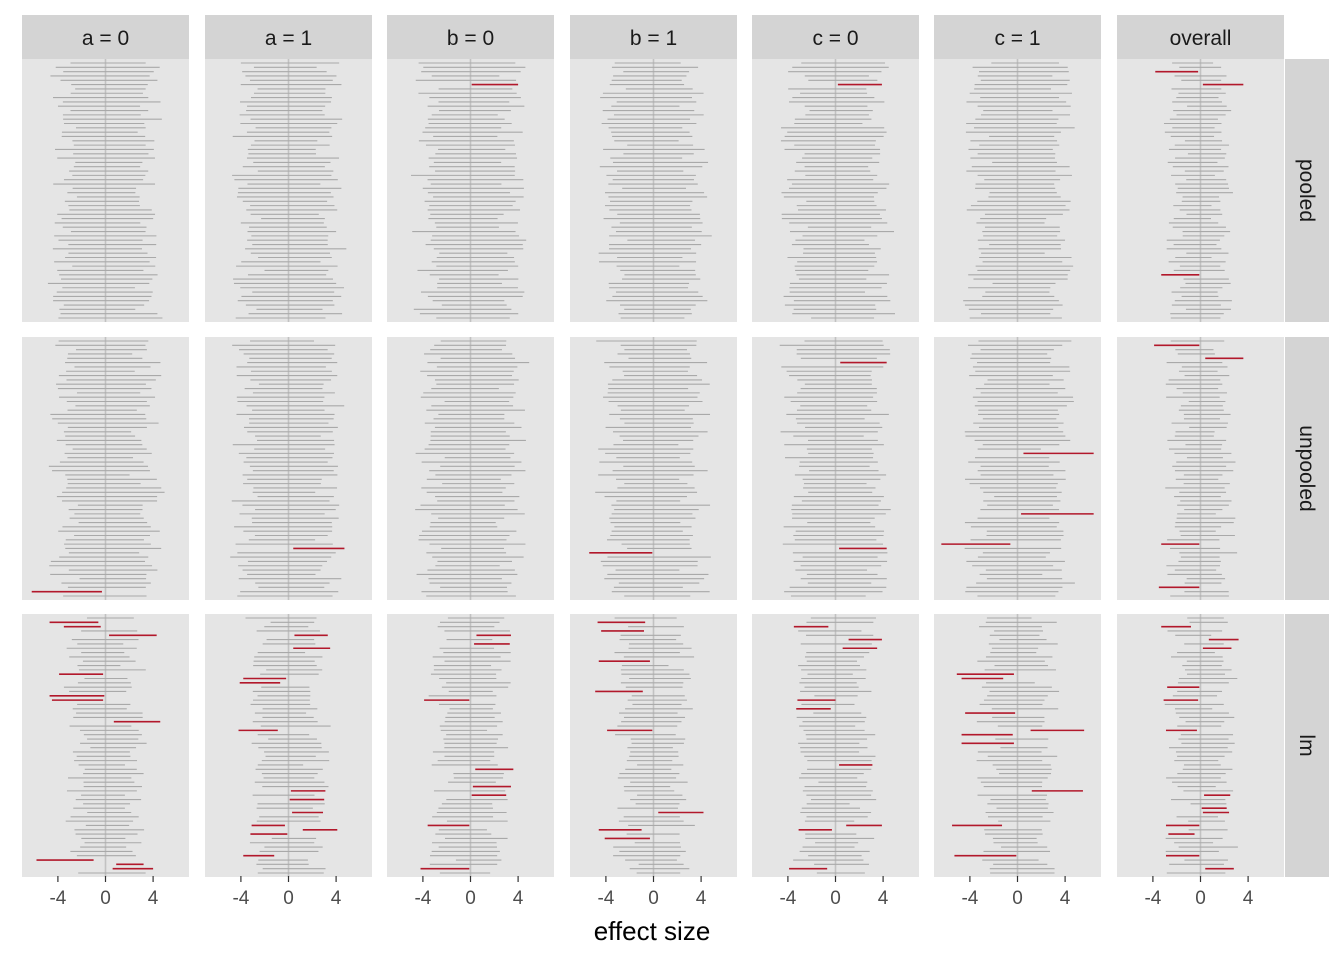 This screenshot has height=960, width=1344. I want to click on column-strip-label: overall, so click(1201, 38).